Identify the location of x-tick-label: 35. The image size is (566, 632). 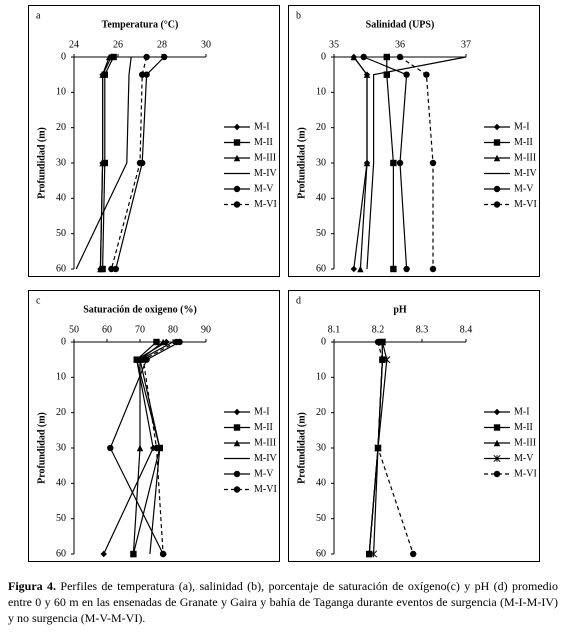
(334, 44).